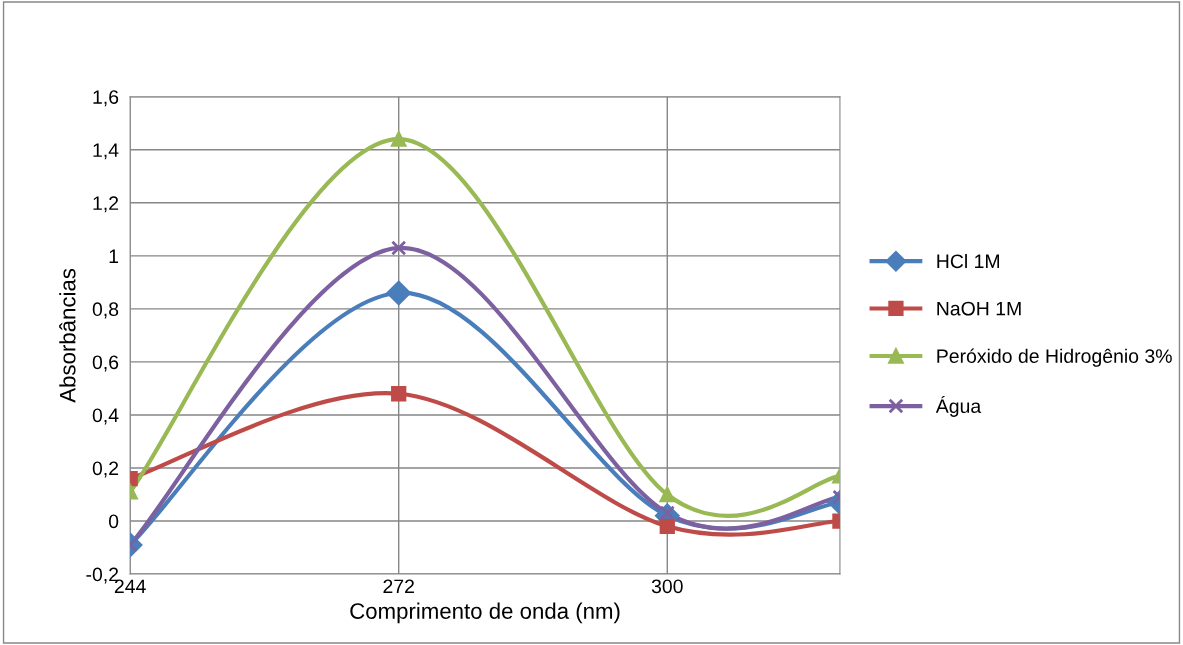 This screenshot has width=1183, height=645. What do you see at coordinates (67, 335) in the screenshot?
I see `y-axis-title: Absorbâncias` at bounding box center [67, 335].